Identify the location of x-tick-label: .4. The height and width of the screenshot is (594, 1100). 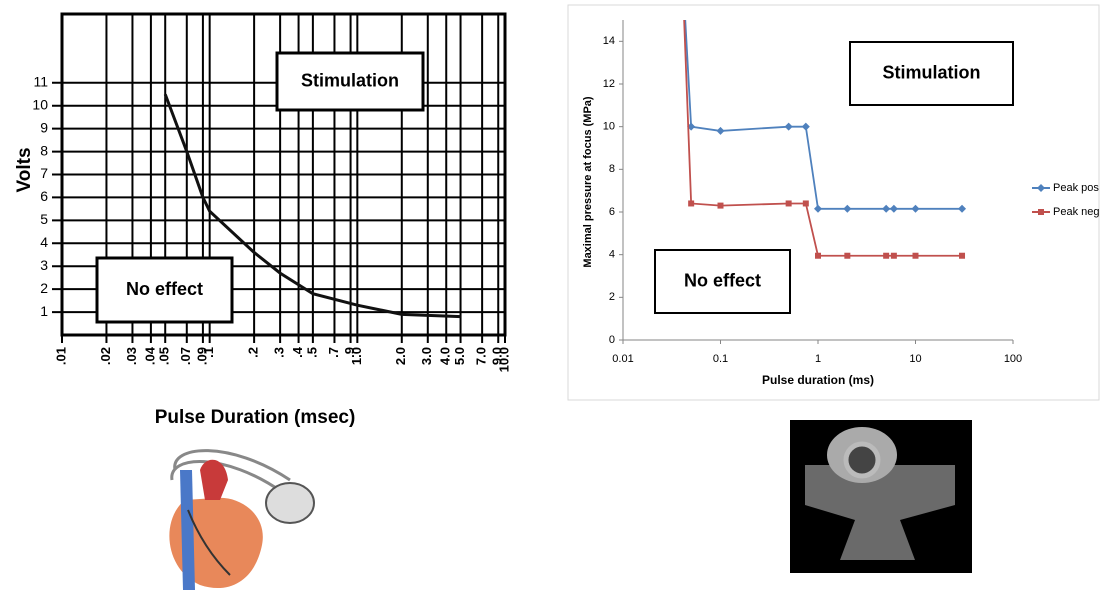
(297, 352).